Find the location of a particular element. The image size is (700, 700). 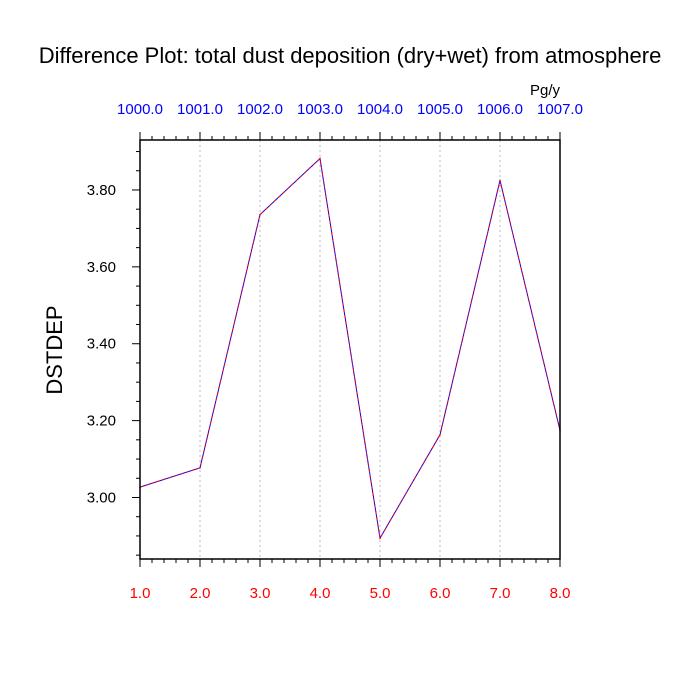

x-tick-label: 2.0 is located at coordinates (200, 593).